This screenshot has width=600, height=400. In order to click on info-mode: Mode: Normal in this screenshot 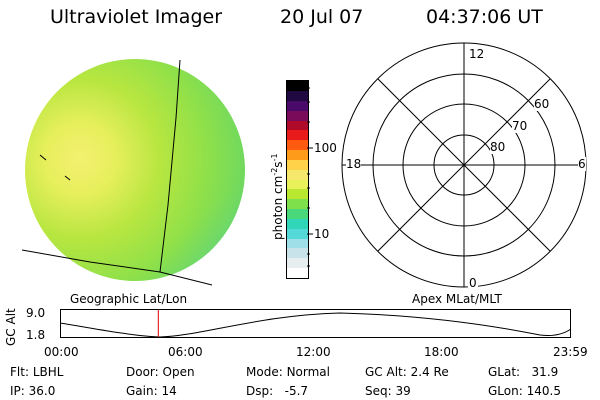, I will do `click(288, 372)`.